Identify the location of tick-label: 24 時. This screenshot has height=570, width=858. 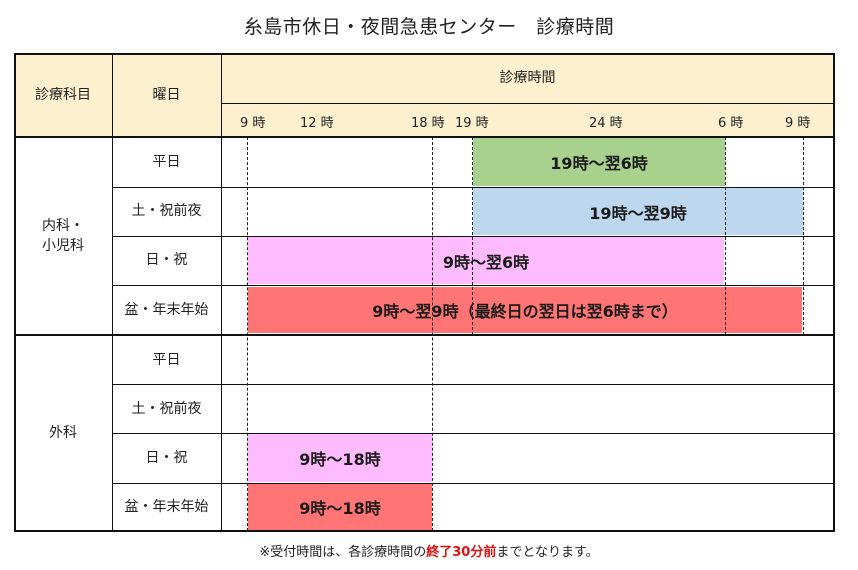
(606, 123).